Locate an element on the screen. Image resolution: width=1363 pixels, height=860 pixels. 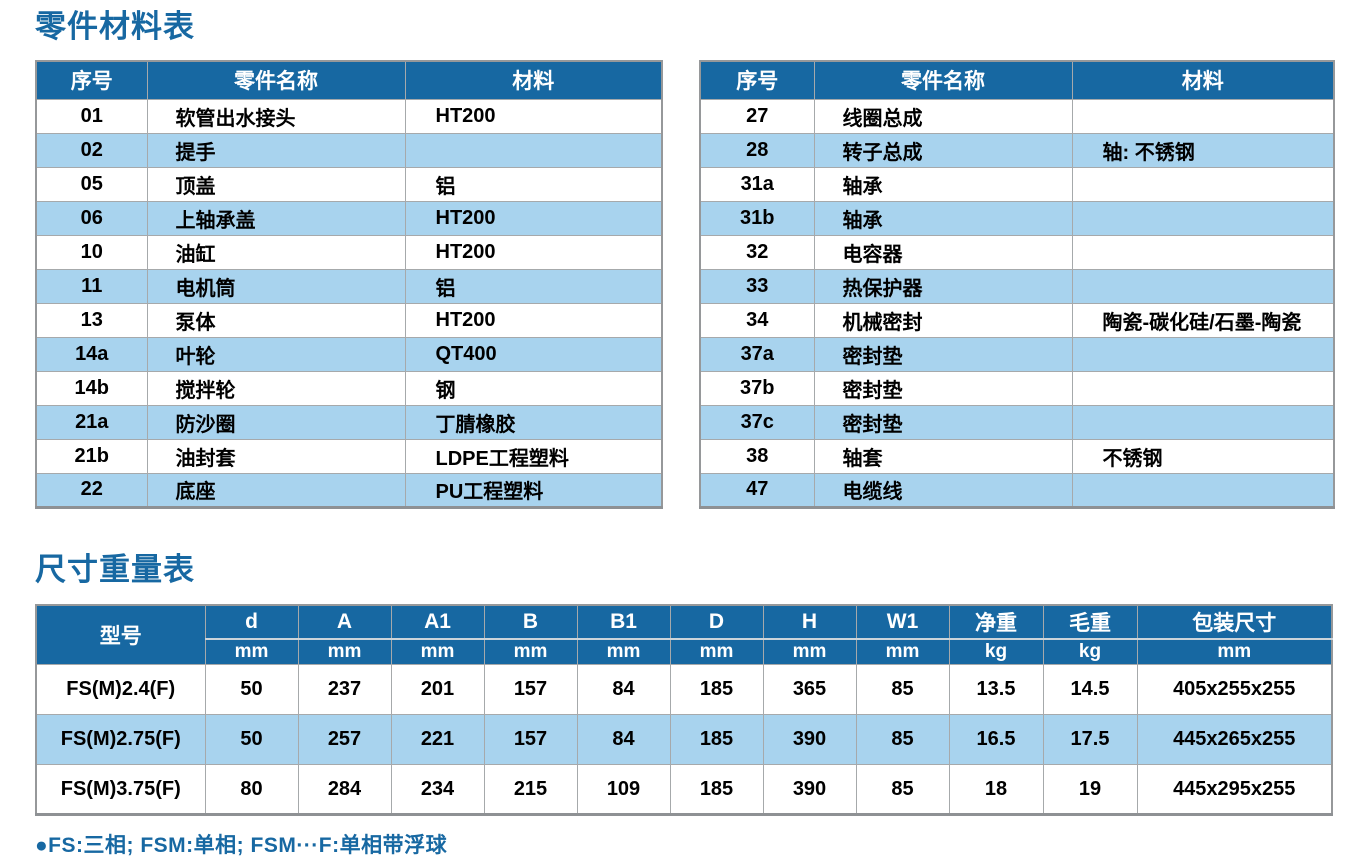
dim-value-cell: 50 is located at coordinates (251, 740).